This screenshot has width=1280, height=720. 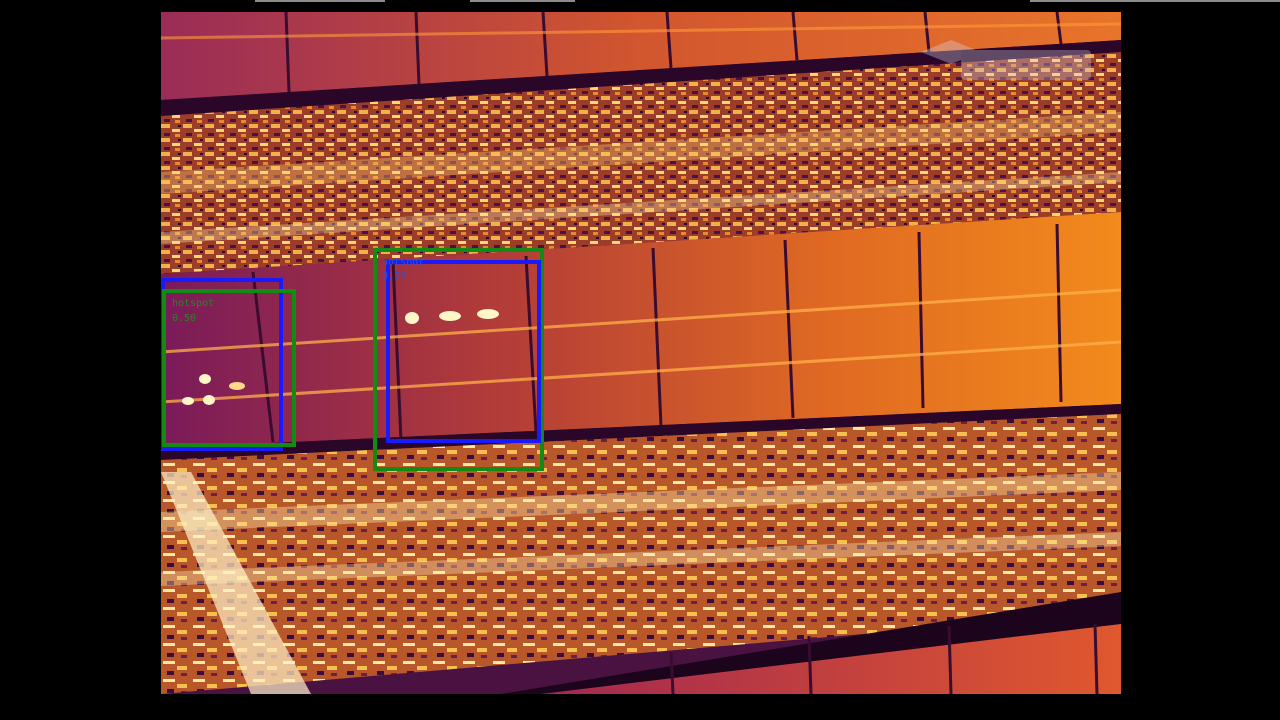 What do you see at coordinates (403, 263) in the screenshot?
I see `detection-2-class-label: hotspot` at bounding box center [403, 263].